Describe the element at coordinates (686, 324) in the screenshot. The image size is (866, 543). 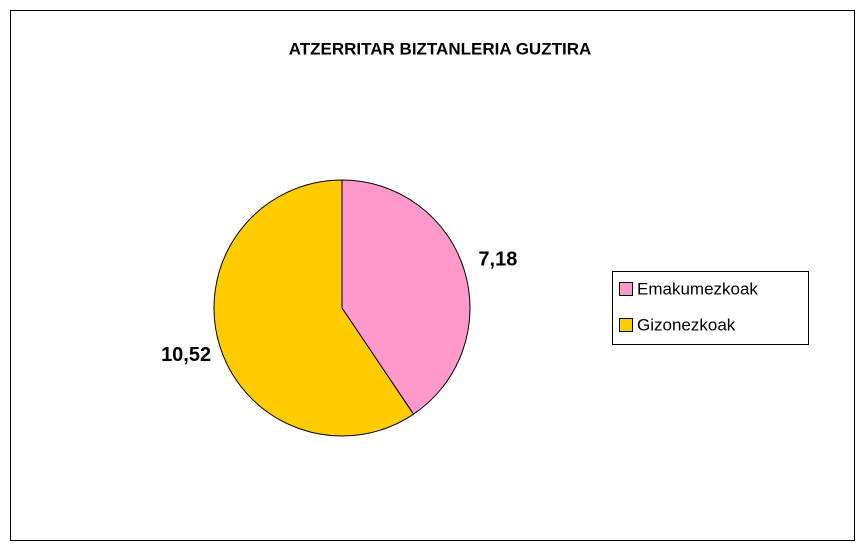
I see `legend-label: Gizonezkoak` at that location.